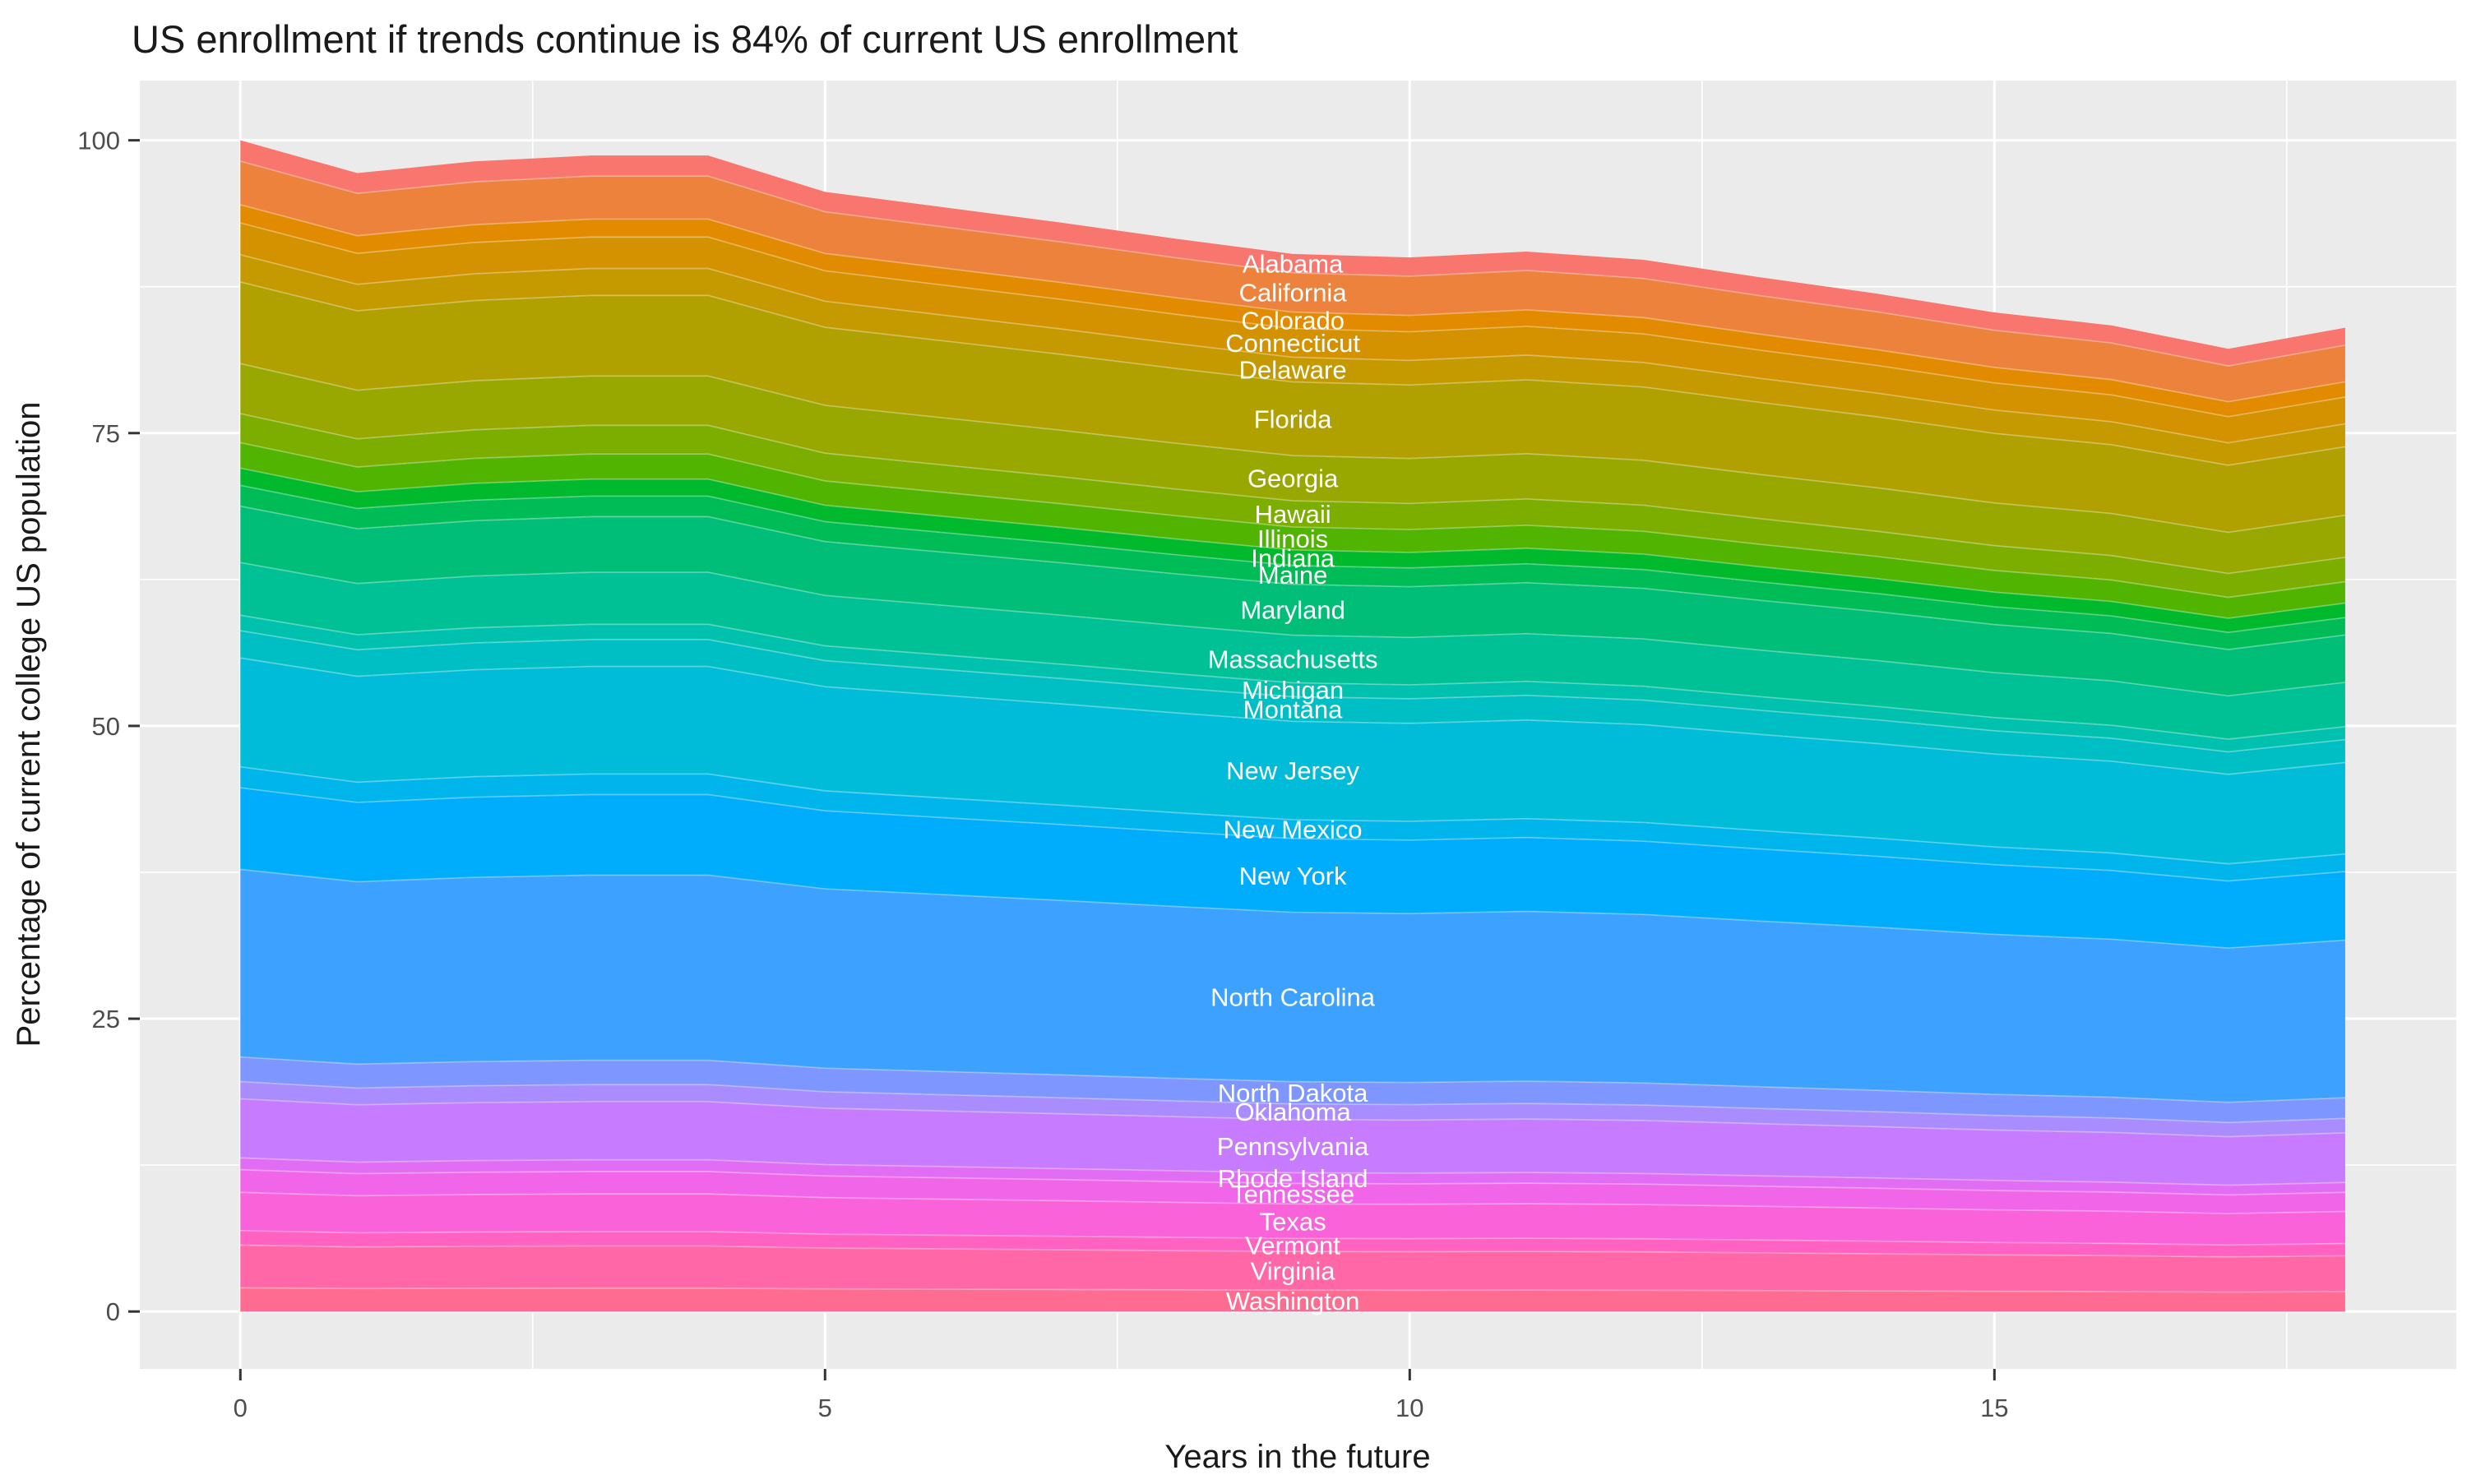 The height and width of the screenshot is (1484, 2467). What do you see at coordinates (1292, 610) in the screenshot?
I see `state-label-maryland: Maryland` at bounding box center [1292, 610].